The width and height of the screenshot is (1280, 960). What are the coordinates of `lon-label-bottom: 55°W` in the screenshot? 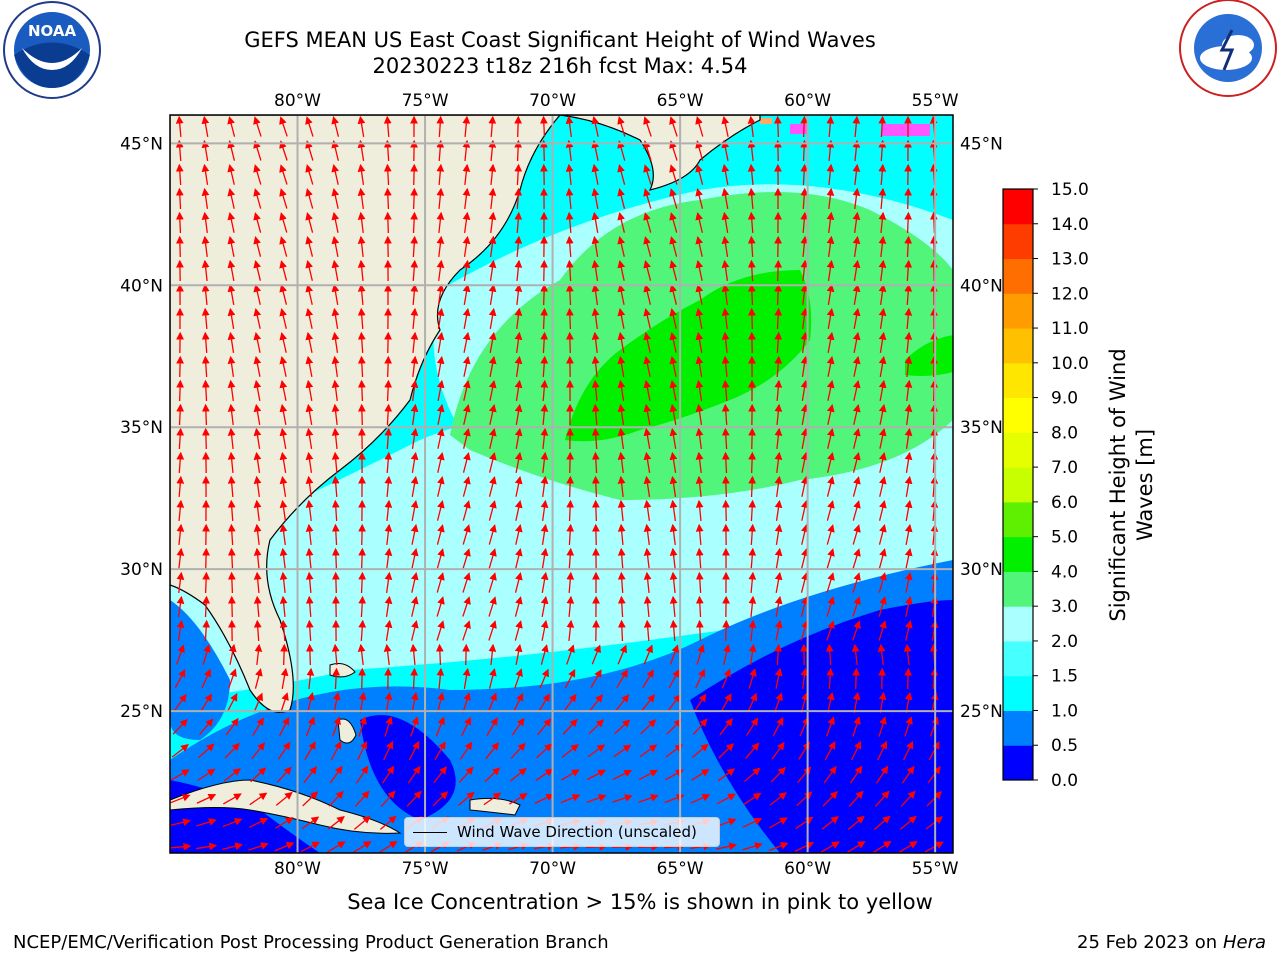 It's located at (935, 869).